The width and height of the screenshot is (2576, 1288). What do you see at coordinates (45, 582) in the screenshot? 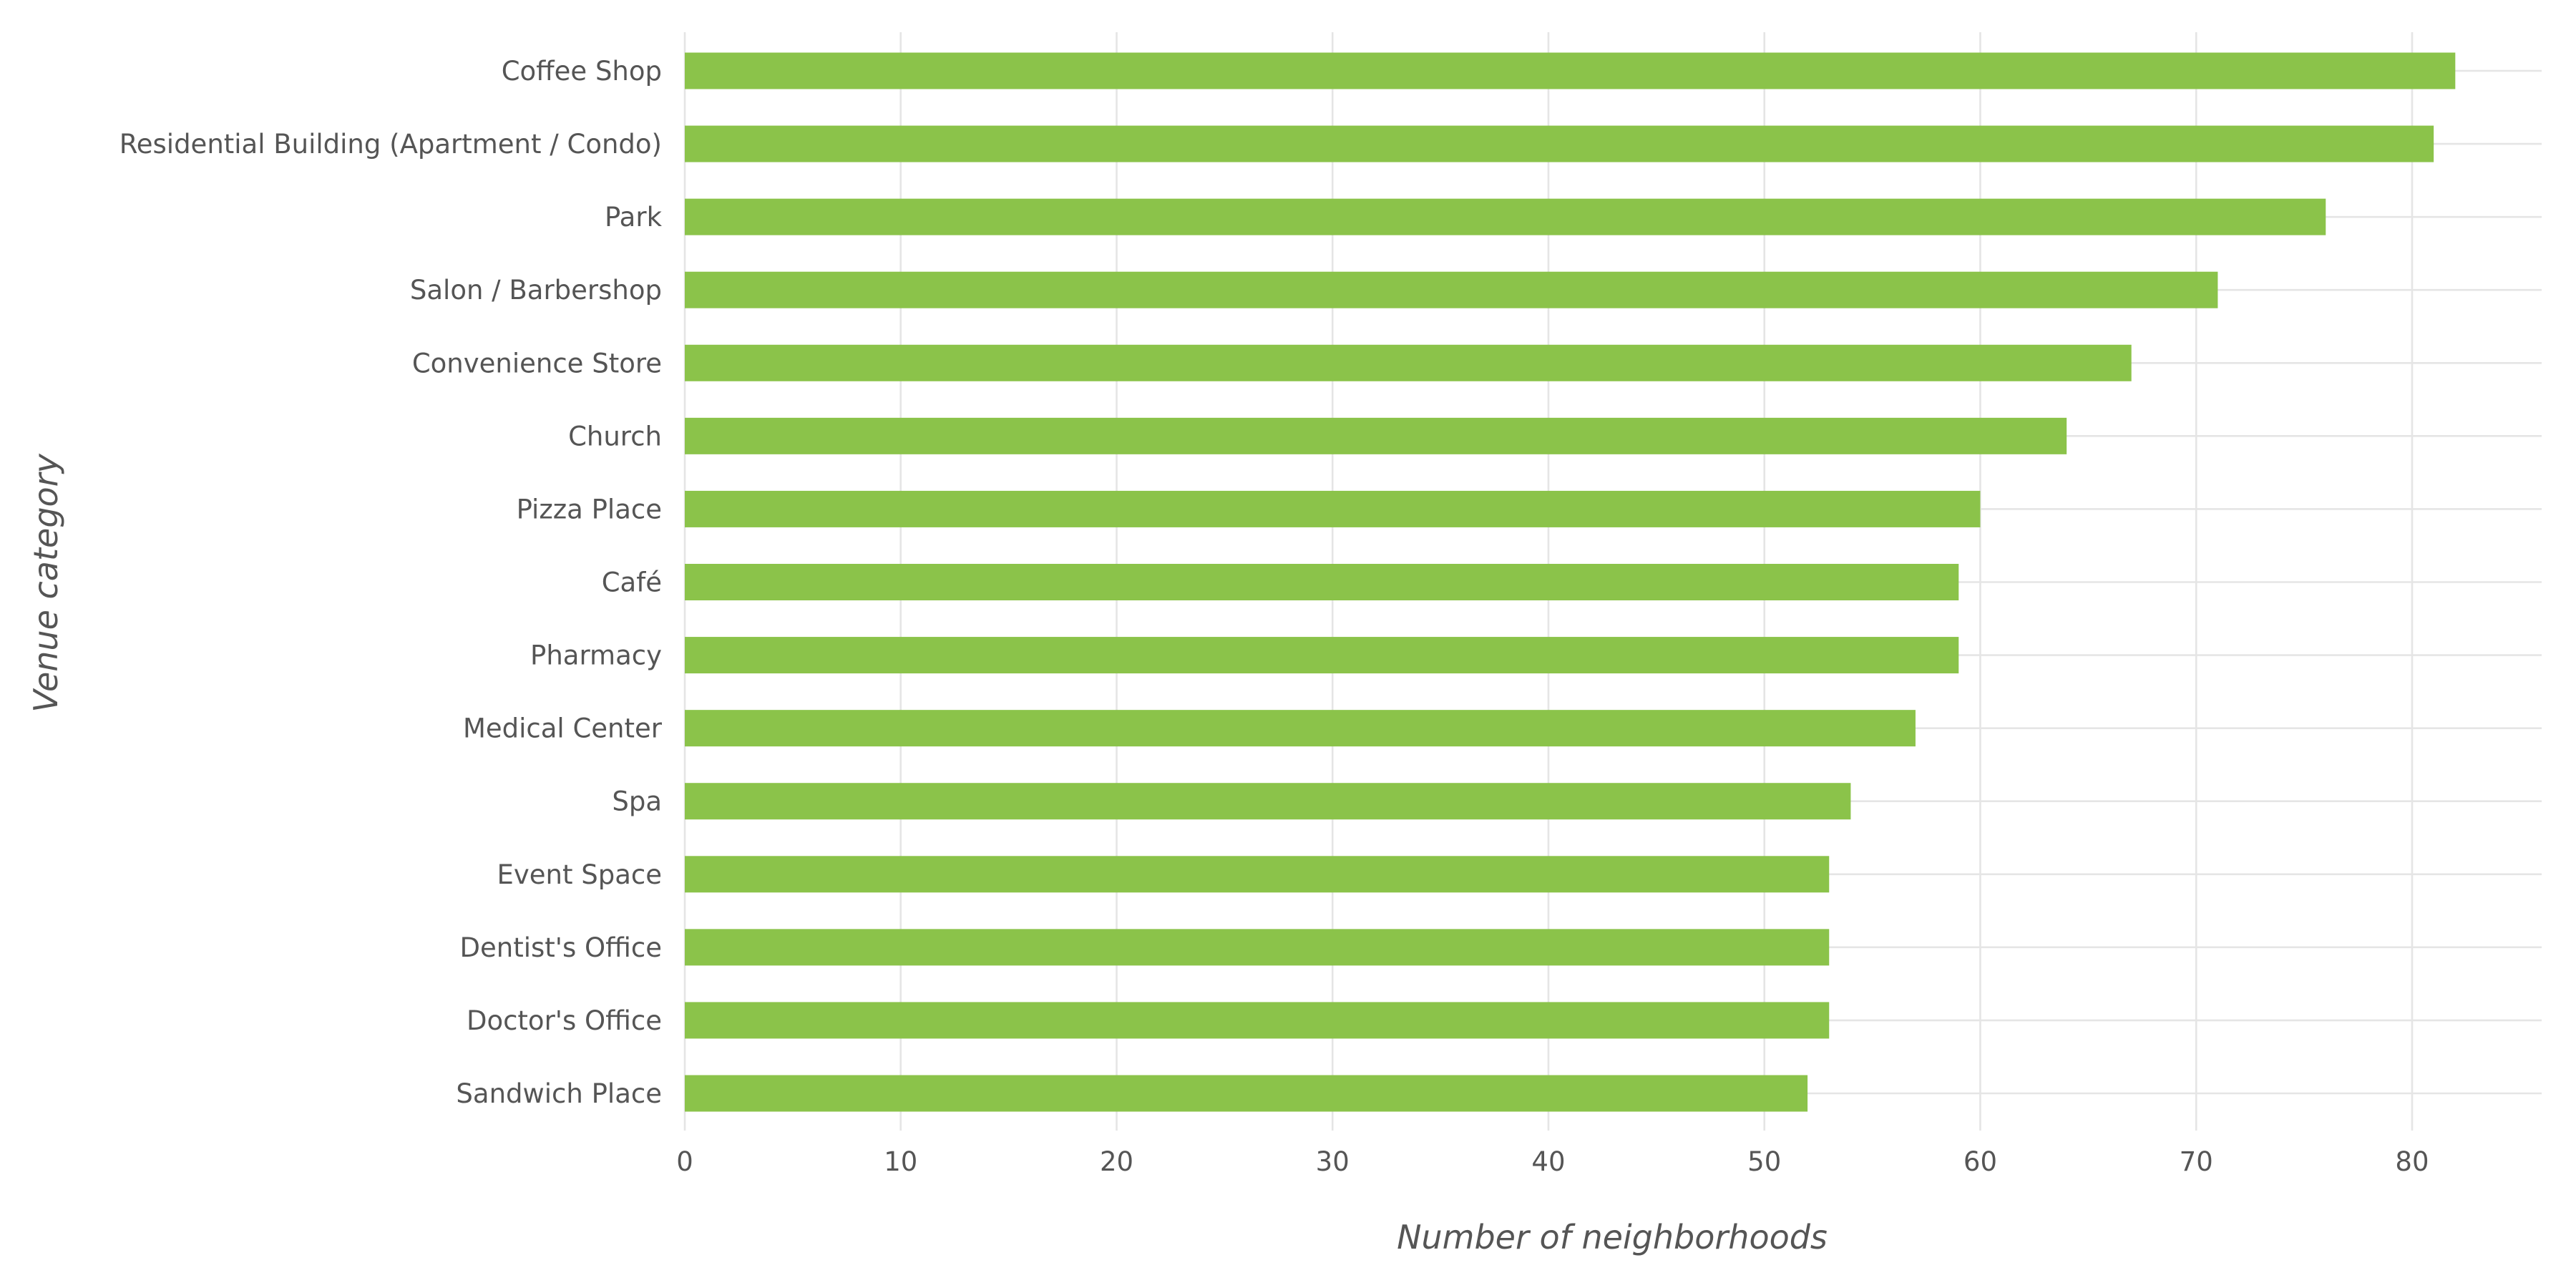
I see `y-axis-title: Venue category` at bounding box center [45, 582].